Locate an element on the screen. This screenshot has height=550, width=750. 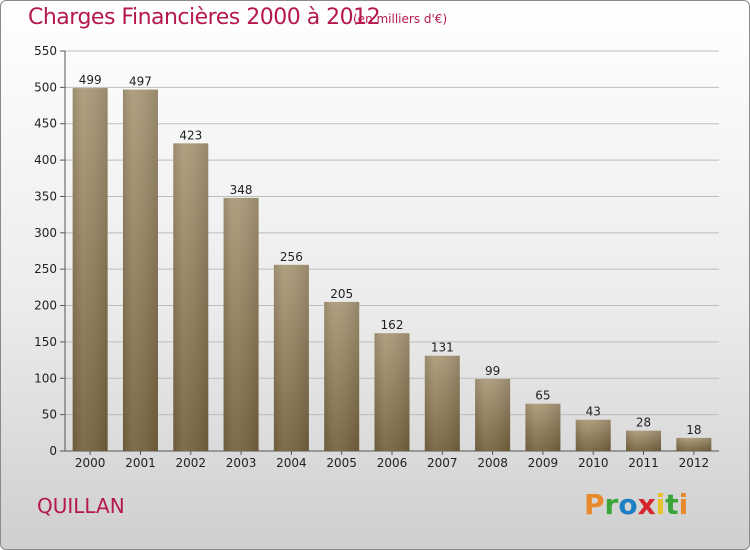
x-tick-label-2004: 2004 is located at coordinates (291, 463).